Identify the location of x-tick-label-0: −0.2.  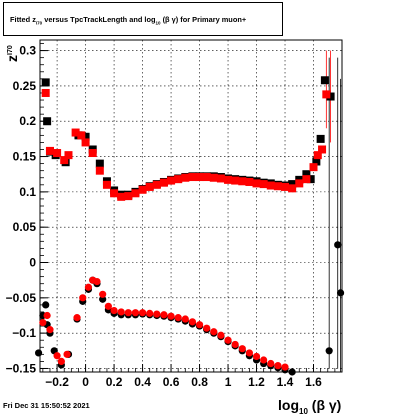
(57, 382).